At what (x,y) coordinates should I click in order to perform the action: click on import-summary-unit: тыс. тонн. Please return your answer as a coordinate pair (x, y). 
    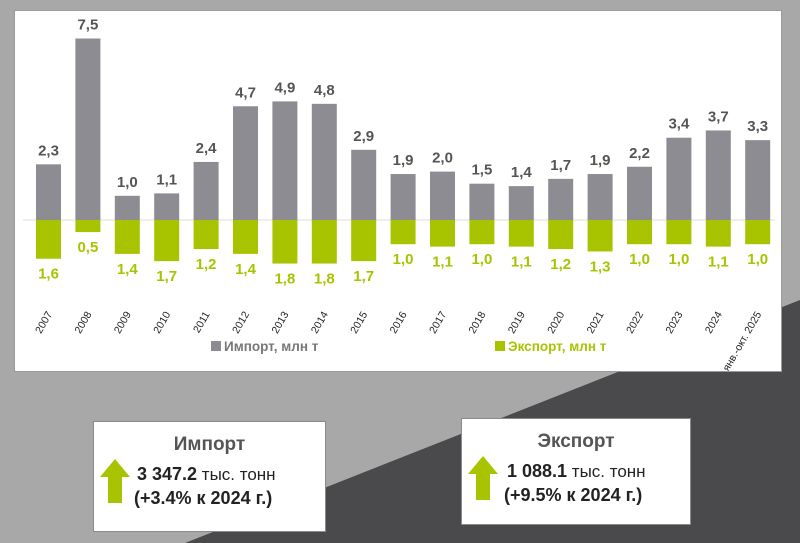
    Looking at the image, I should click on (238, 474).